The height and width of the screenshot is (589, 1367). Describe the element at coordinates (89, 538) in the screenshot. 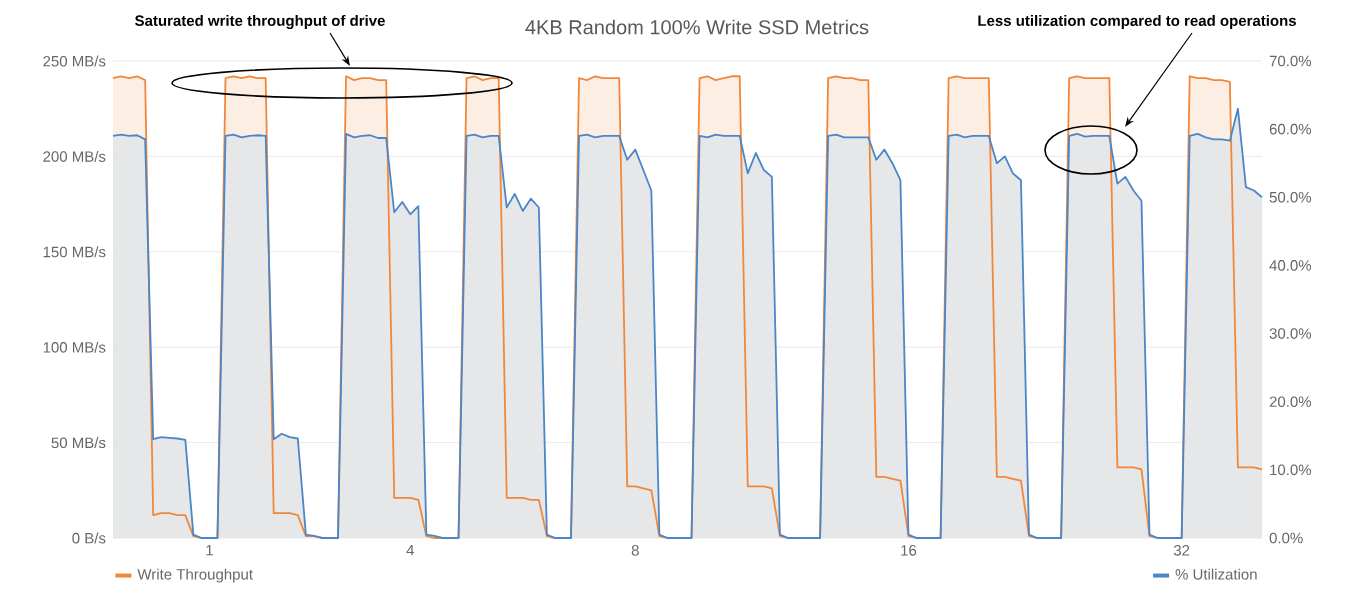

I see `y-tick-label: 0 B/s` at that location.